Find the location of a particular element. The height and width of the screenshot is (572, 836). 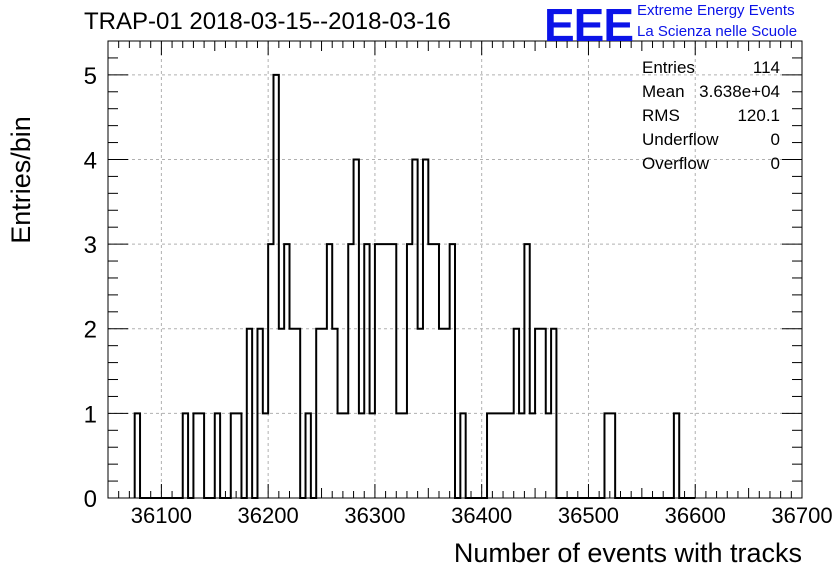

stat-row-mean: Mean 3.638e+04 is located at coordinates (711, 94).